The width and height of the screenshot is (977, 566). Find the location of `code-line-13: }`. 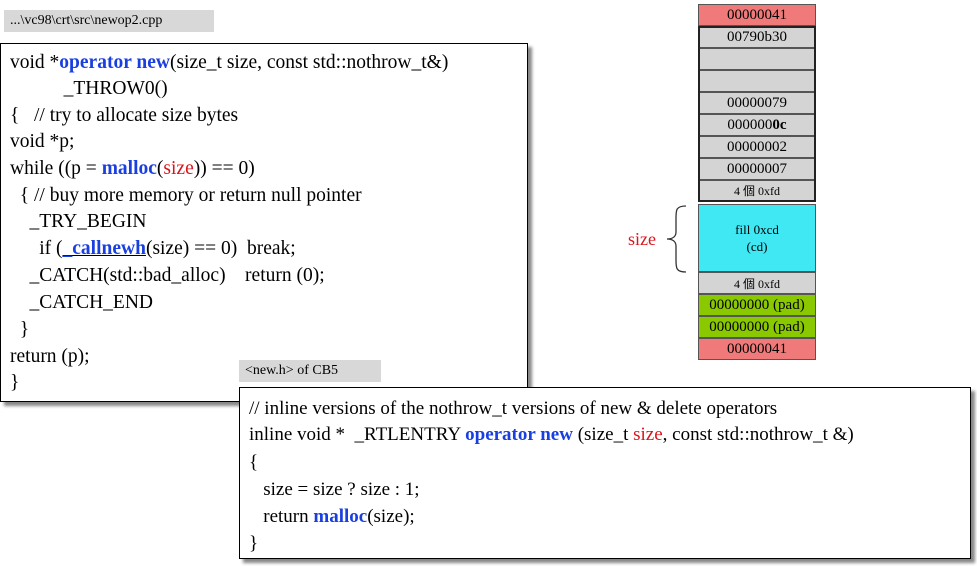

code-line-13: } is located at coordinates (15, 382).